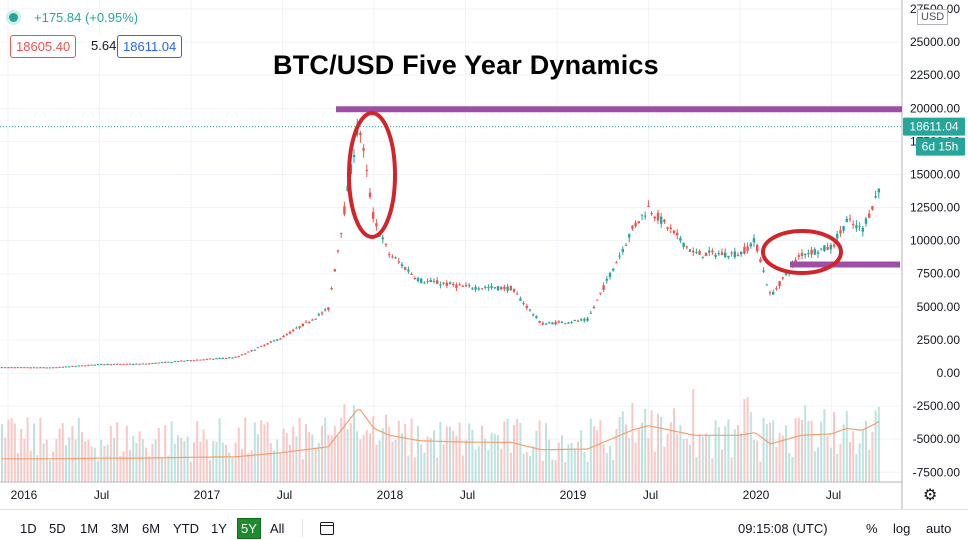  What do you see at coordinates (327, 528) in the screenshot?
I see `calendar-icon` at bounding box center [327, 528].